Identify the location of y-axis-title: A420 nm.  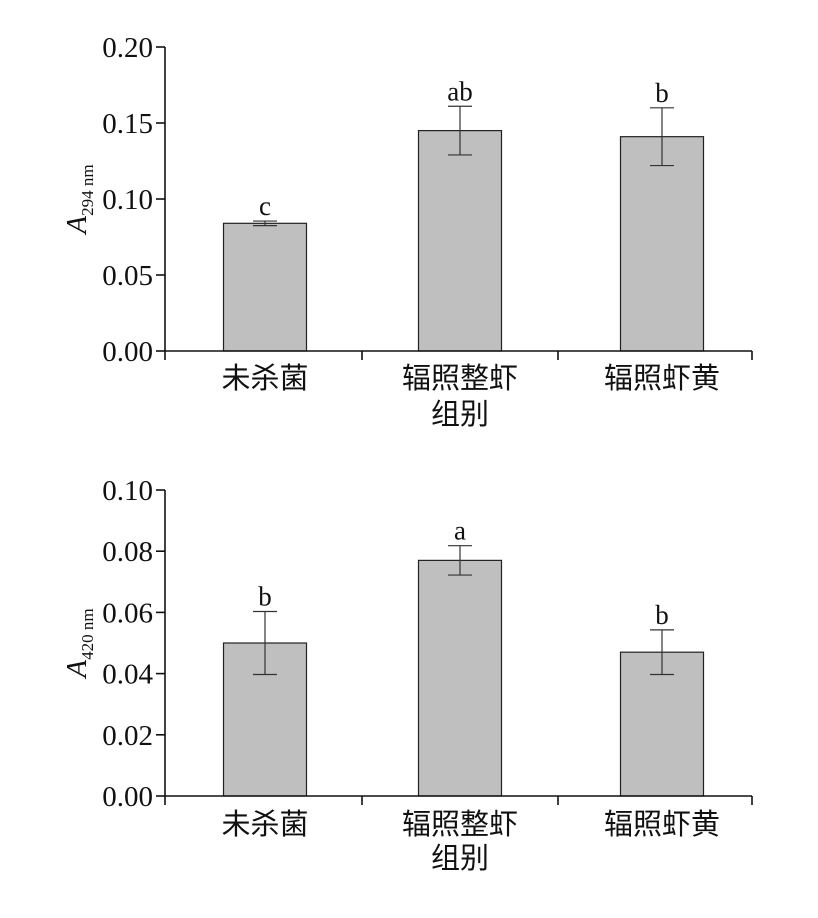
(79, 643).